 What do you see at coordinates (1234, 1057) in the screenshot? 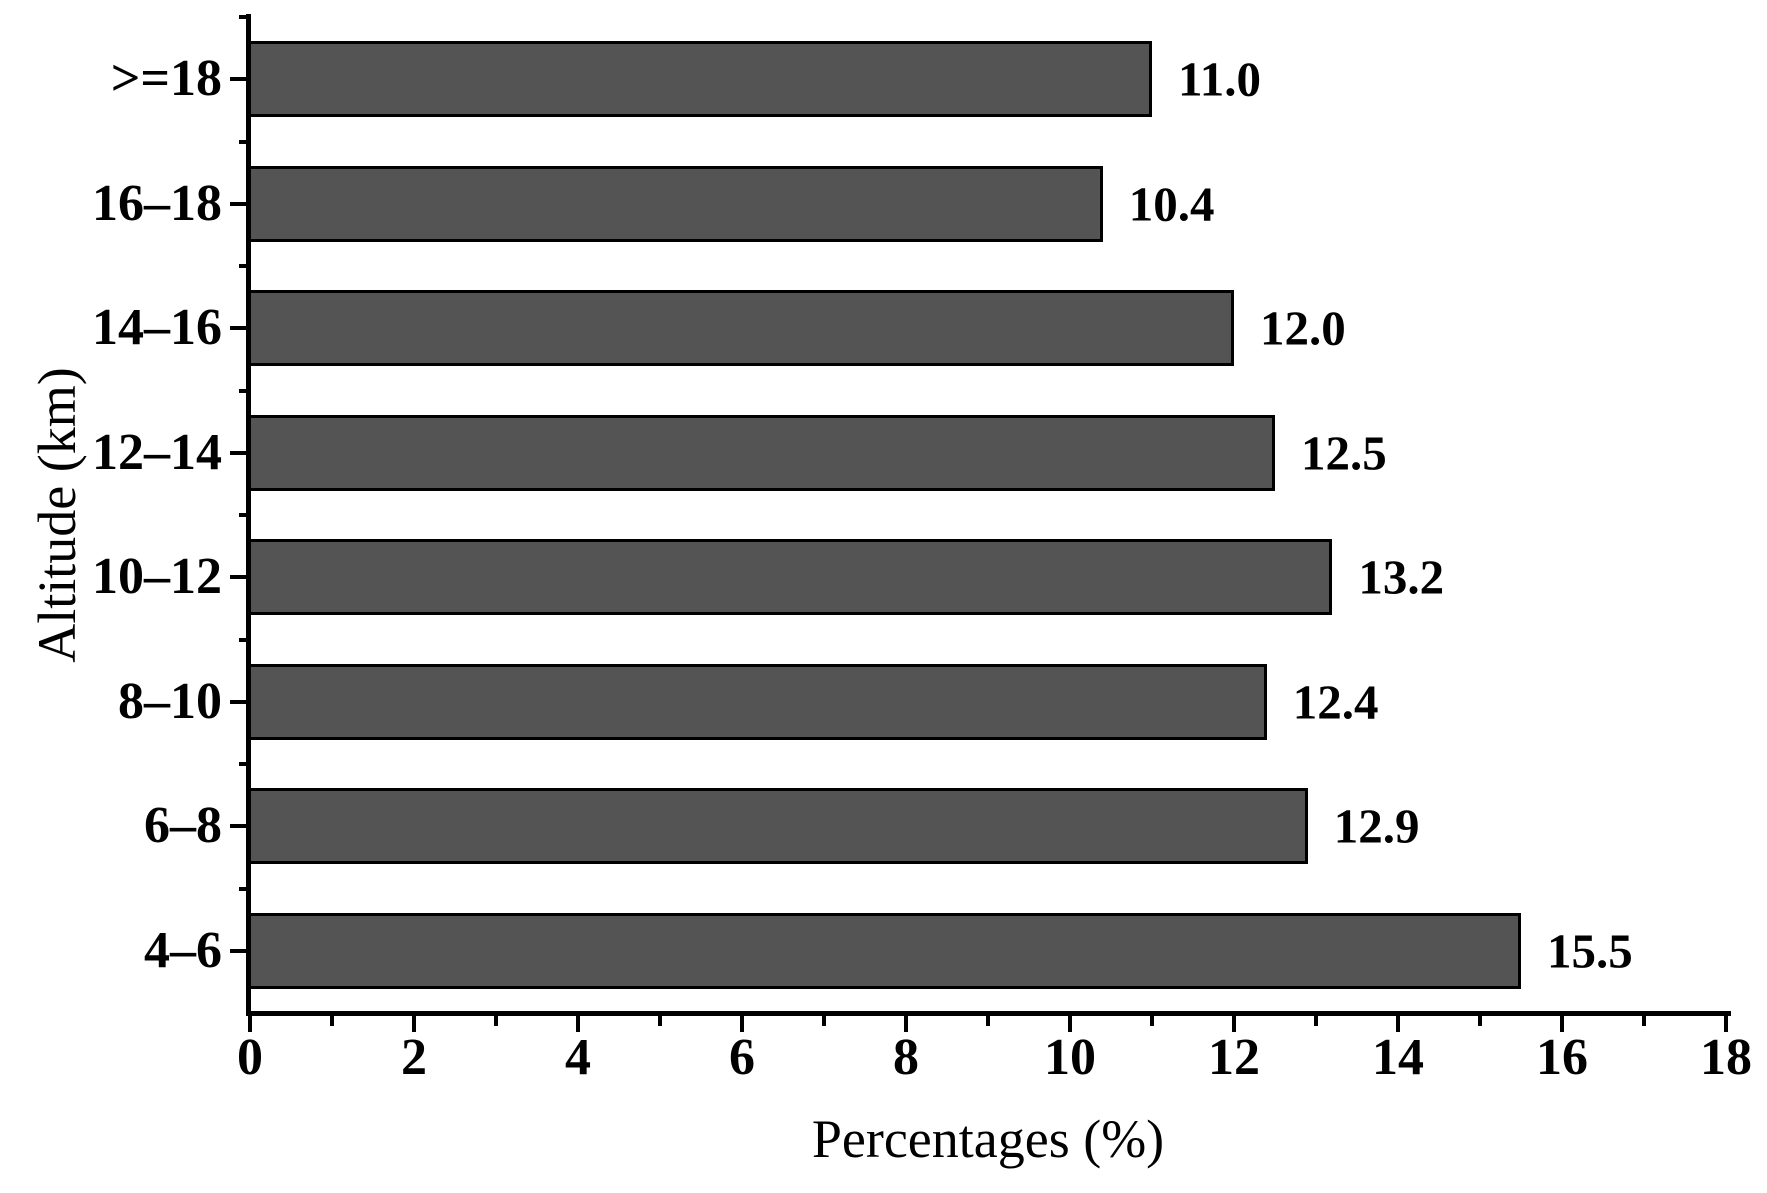
I see `x-tick-label: 12` at bounding box center [1234, 1057].